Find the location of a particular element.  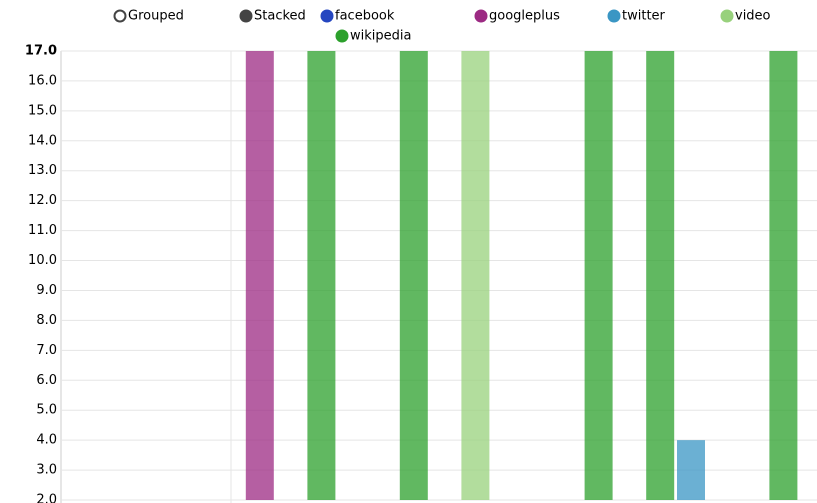

y-tick-label: 12.0 is located at coordinates (42, 200).